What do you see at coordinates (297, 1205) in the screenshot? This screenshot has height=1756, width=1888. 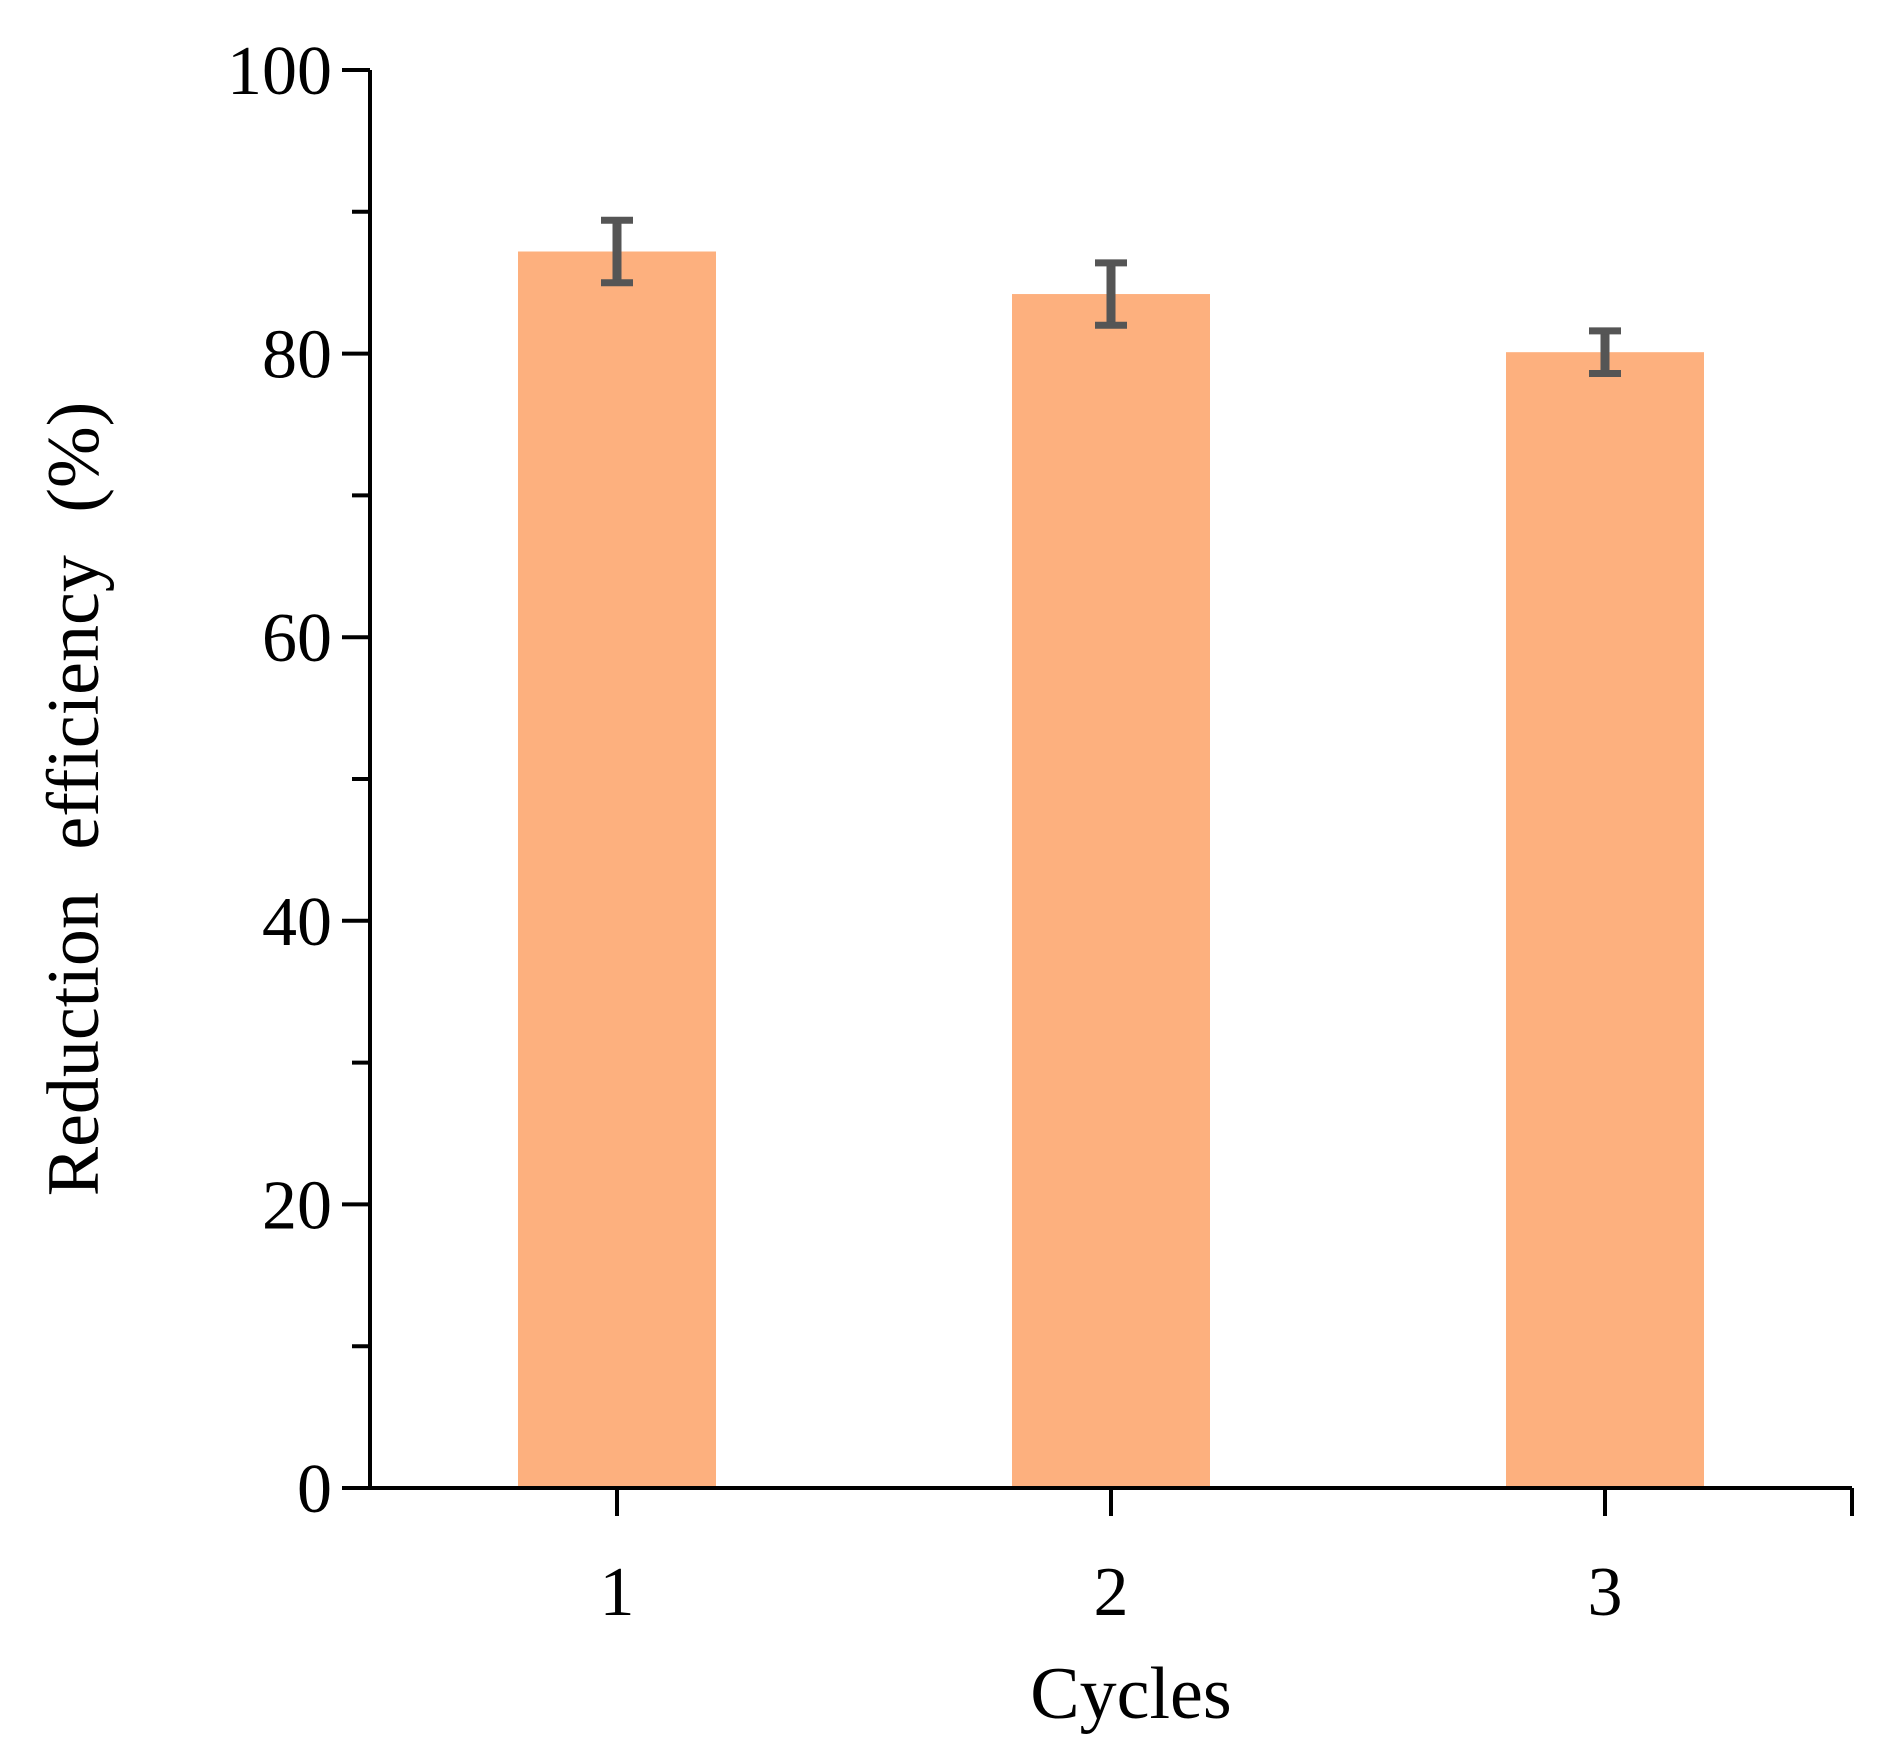 I see `y-tick-label: 20` at bounding box center [297, 1205].